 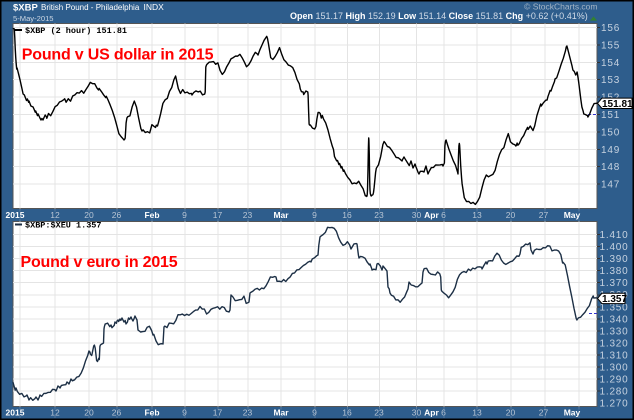 What do you see at coordinates (560, 7) in the screenshot?
I see `svg-text: © StockCharts.com` at bounding box center [560, 7].